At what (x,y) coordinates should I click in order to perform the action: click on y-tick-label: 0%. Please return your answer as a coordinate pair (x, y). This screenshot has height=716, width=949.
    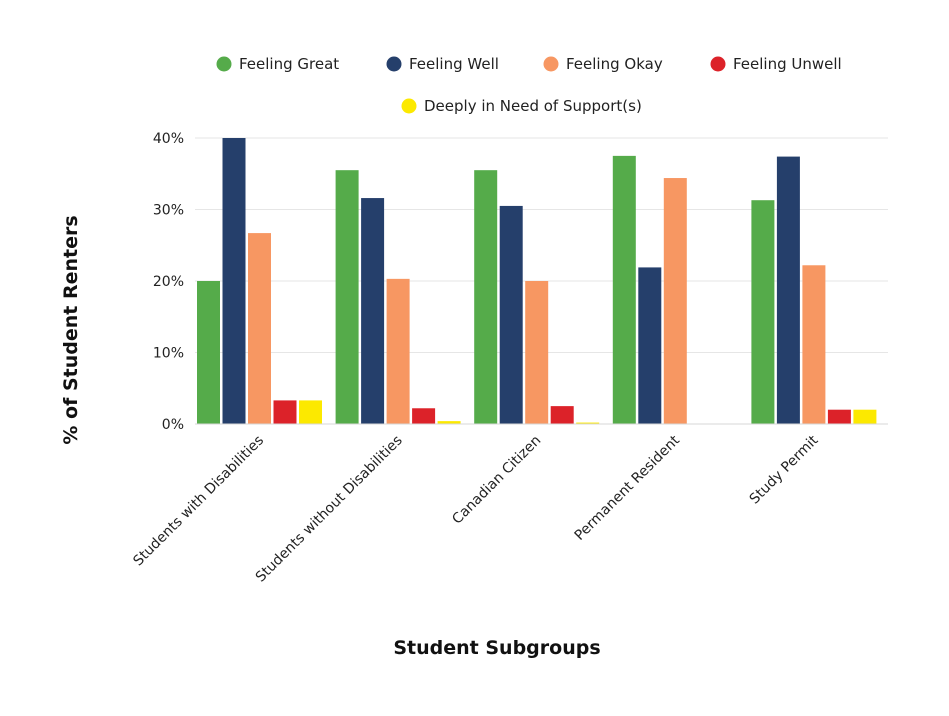
    Looking at the image, I should click on (173, 425).